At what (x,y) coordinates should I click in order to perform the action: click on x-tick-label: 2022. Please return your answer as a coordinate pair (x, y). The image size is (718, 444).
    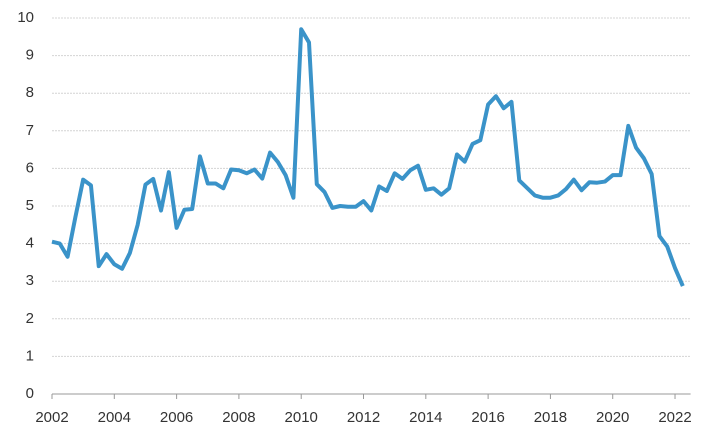
    Looking at the image, I should click on (674, 417).